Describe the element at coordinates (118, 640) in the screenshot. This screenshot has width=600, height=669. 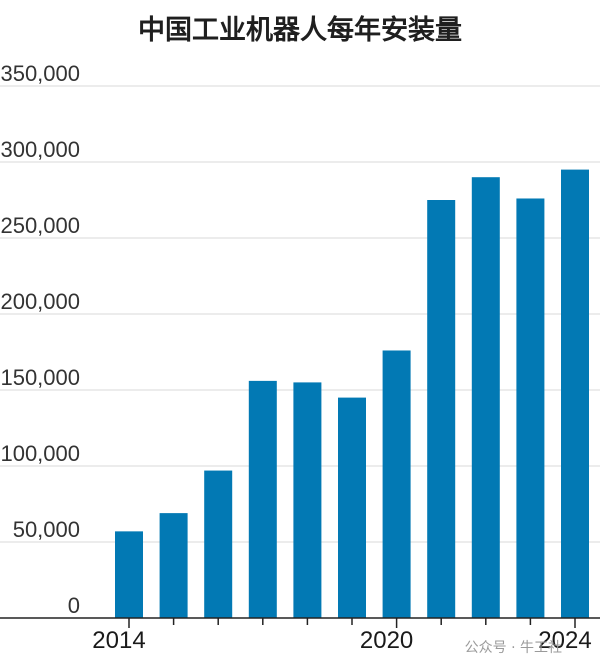
I see `x-tick-label: 2014` at that location.